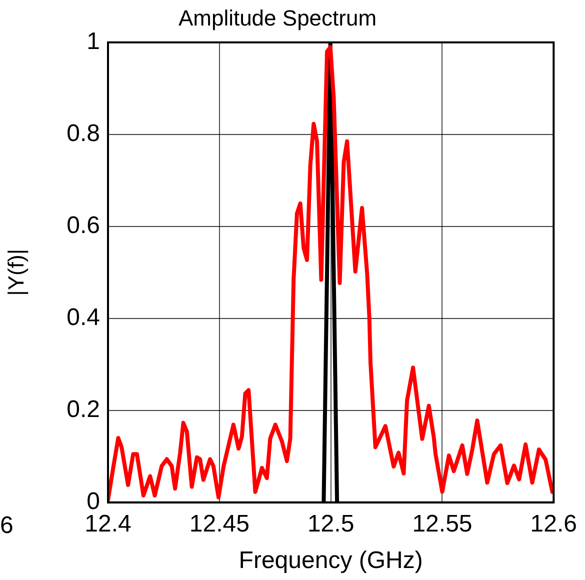 This screenshot has height=580, width=585. What do you see at coordinates (83, 134) in the screenshot?
I see `y-tick-label: 0.8` at bounding box center [83, 134].